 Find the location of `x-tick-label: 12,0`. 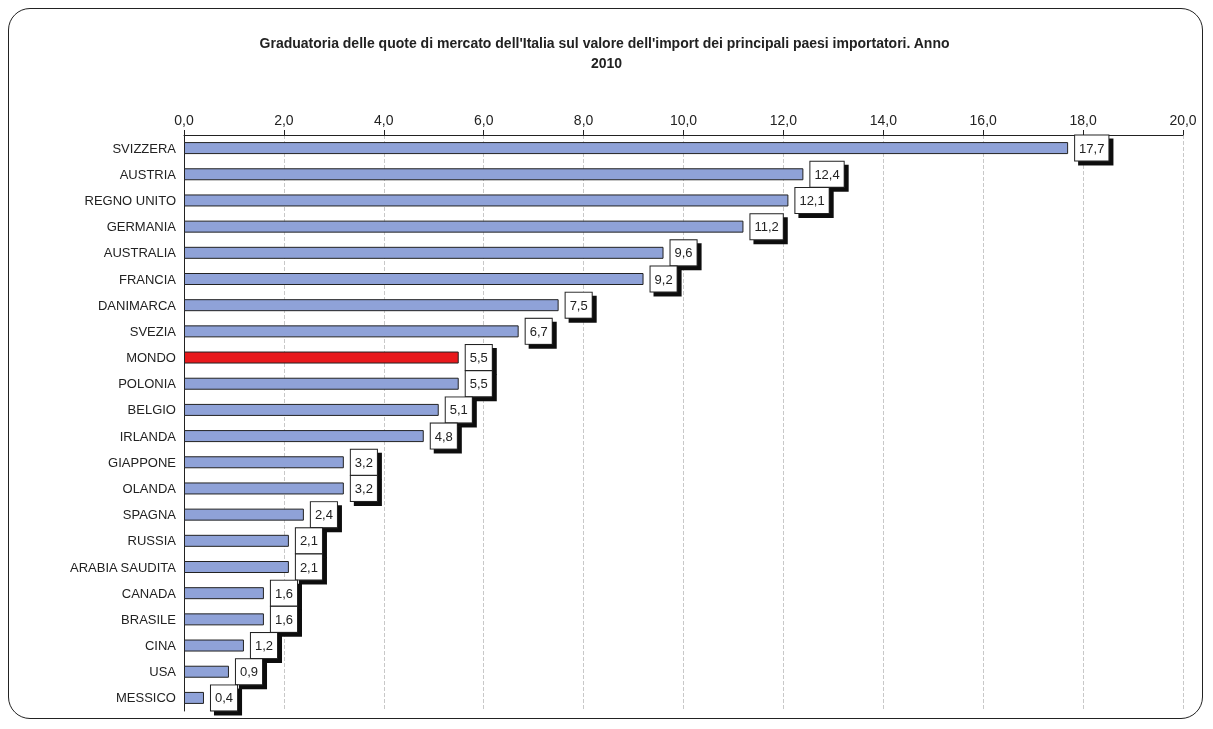

x-tick-label: 12,0 is located at coordinates (783, 120).